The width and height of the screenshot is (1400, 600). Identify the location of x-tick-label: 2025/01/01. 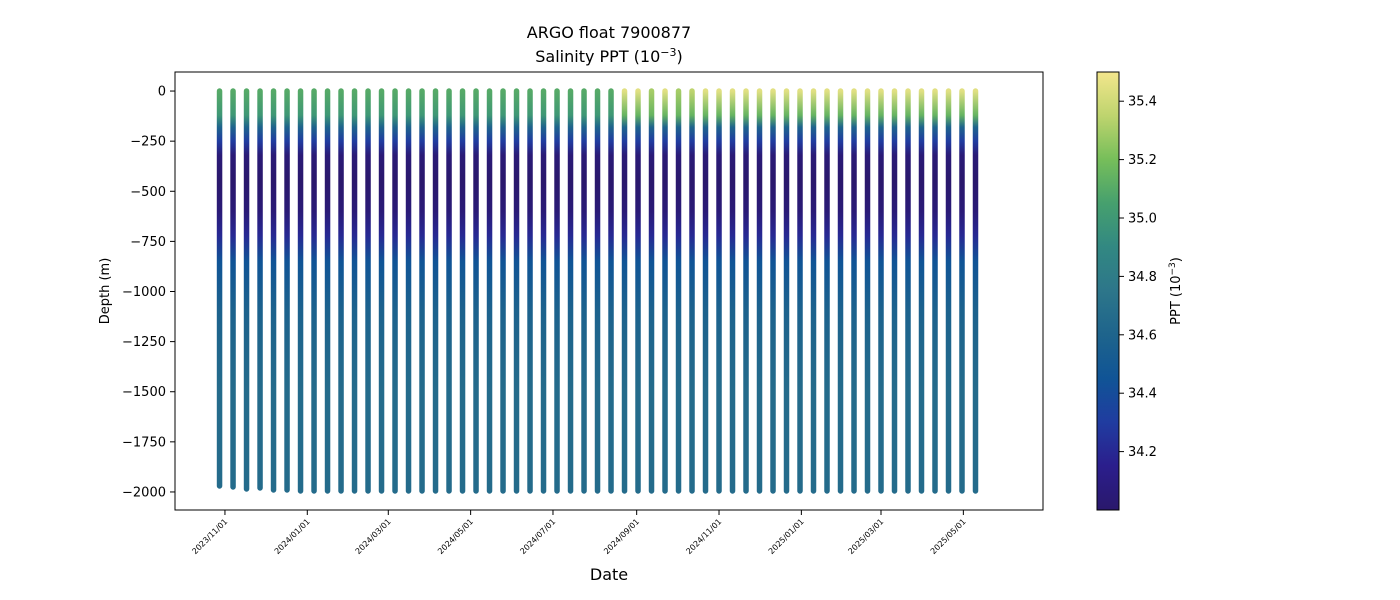
(786, 536).